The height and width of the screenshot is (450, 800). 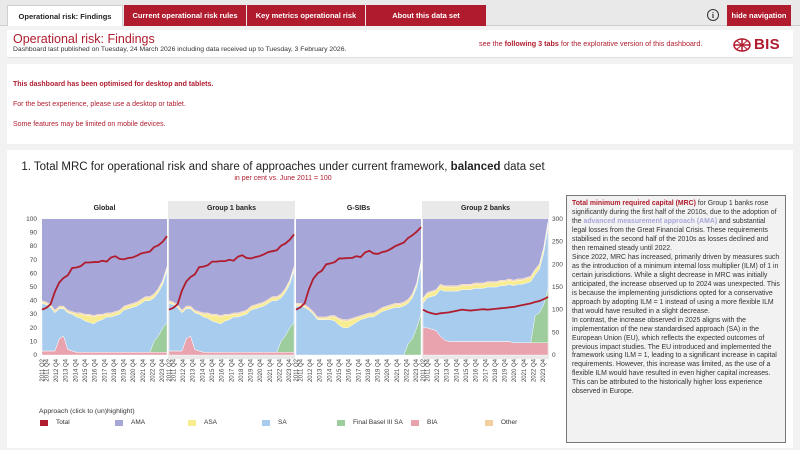 I want to click on legend-other: Other, so click(x=501, y=422).